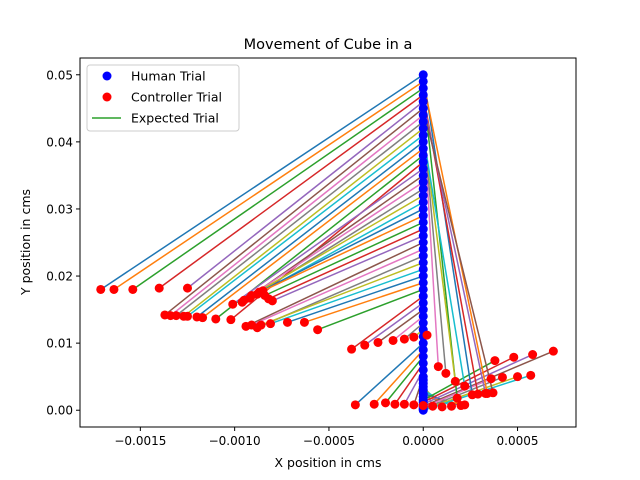 The width and height of the screenshot is (640, 480). Describe the element at coordinates (176, 97) in the screenshot. I see `legend-controller-label: Controller Trial` at that location.